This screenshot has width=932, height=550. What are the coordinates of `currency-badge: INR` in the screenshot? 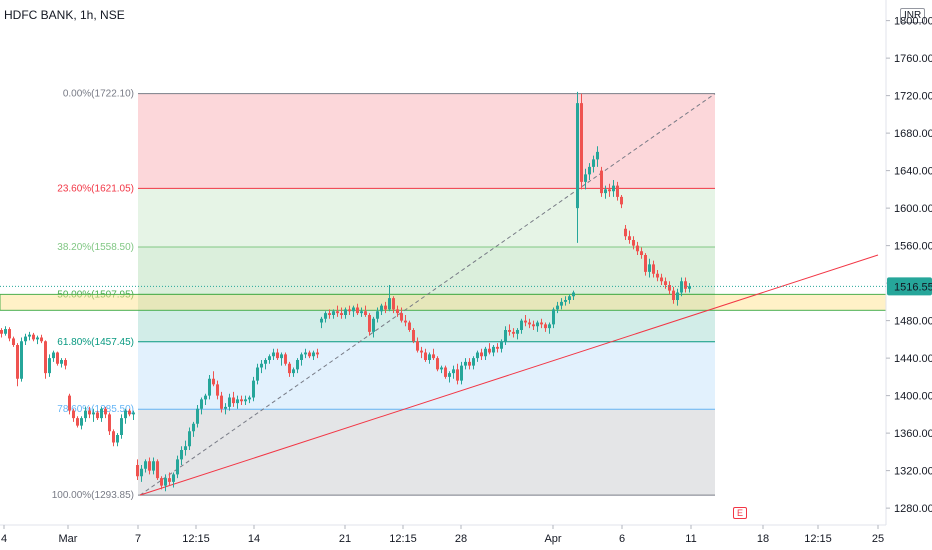 It's located at (913, 15).